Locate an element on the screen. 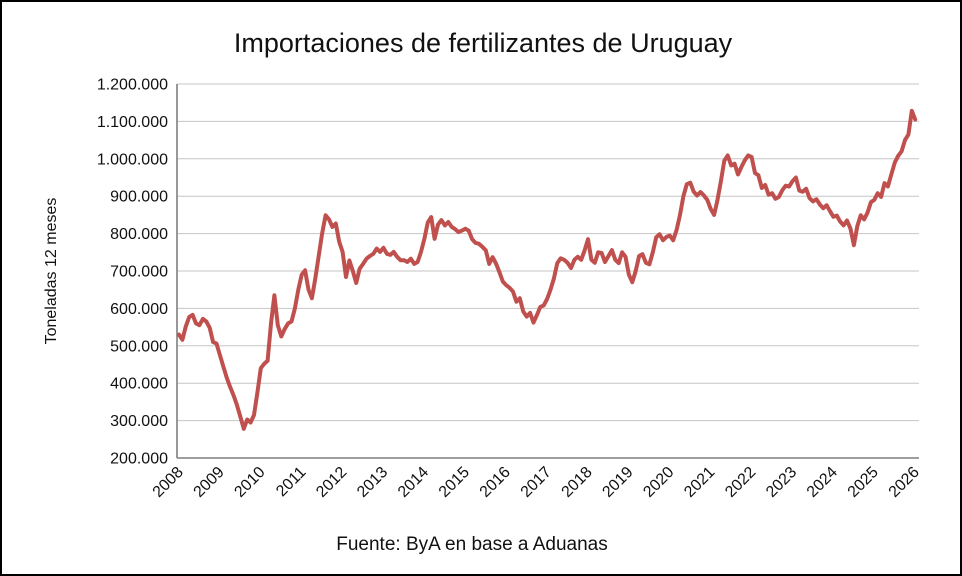 Image resolution: width=962 pixels, height=576 pixels. source-note: Fuente: ByA en base a Aduanas is located at coordinates (472, 544).